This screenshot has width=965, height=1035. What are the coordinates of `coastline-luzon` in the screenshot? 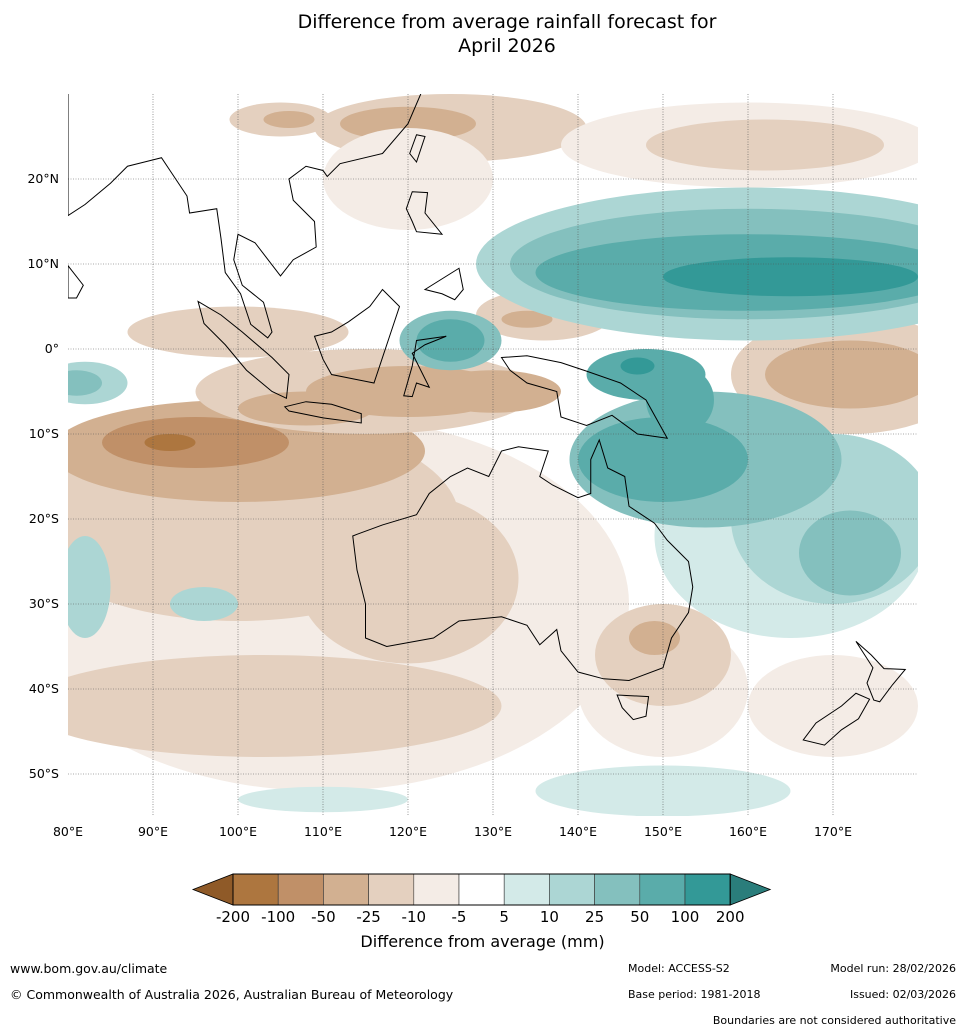 It's located at (424, 213).